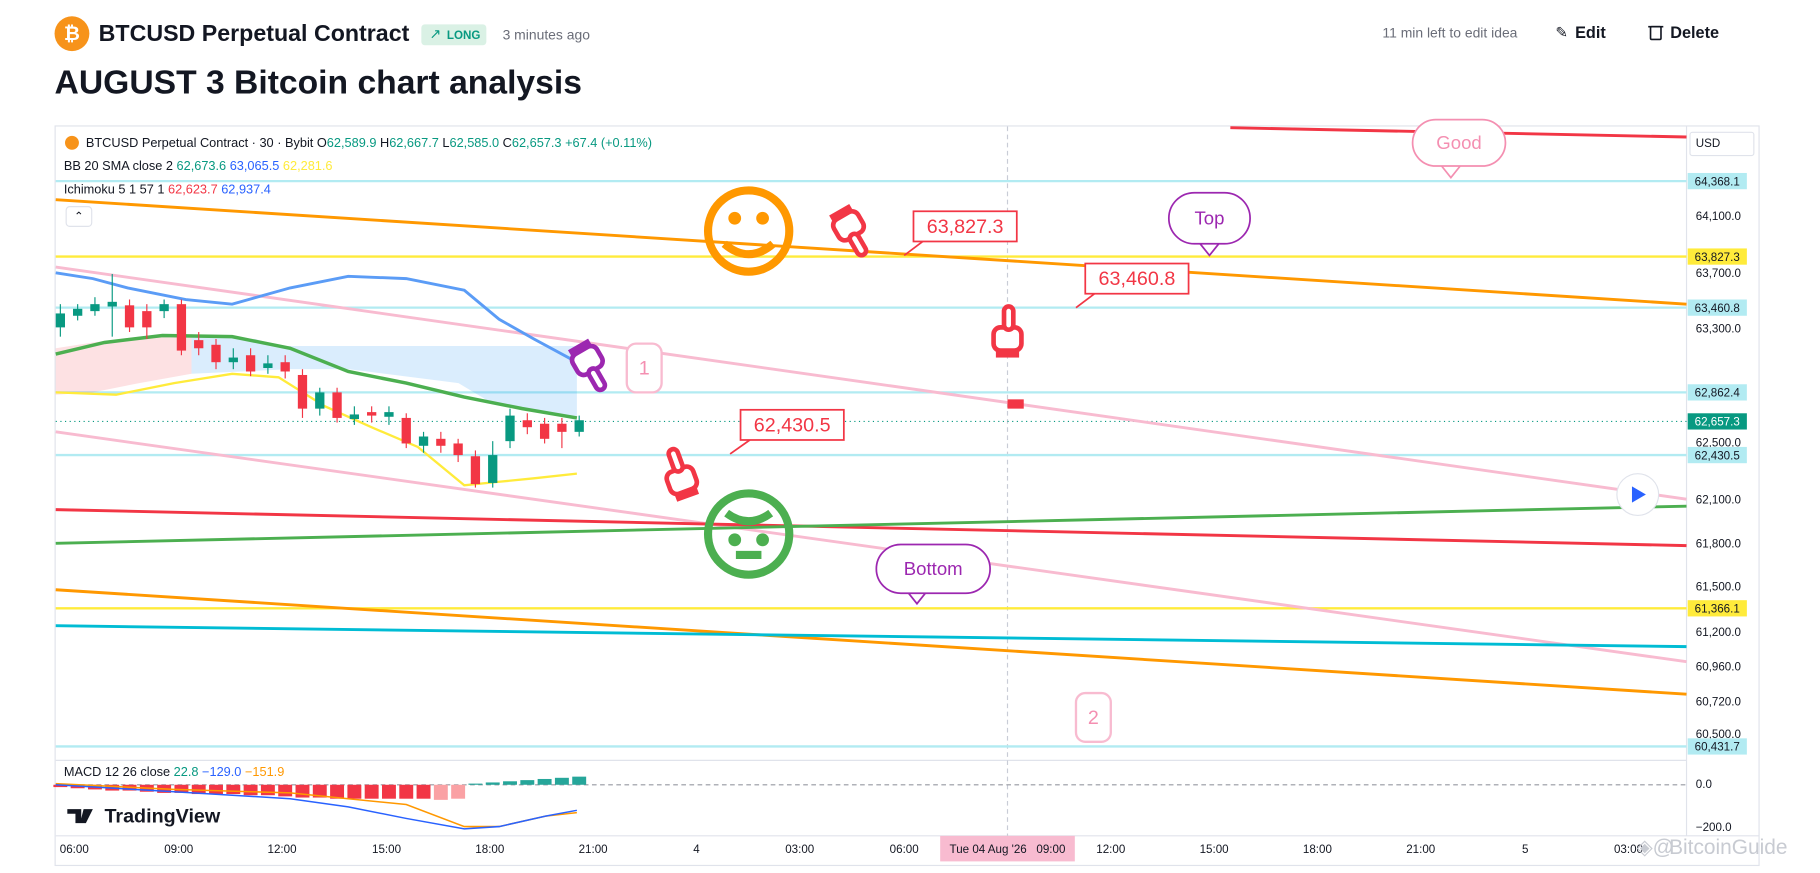  I want to click on macd-tick: 0.0, so click(1704, 784).